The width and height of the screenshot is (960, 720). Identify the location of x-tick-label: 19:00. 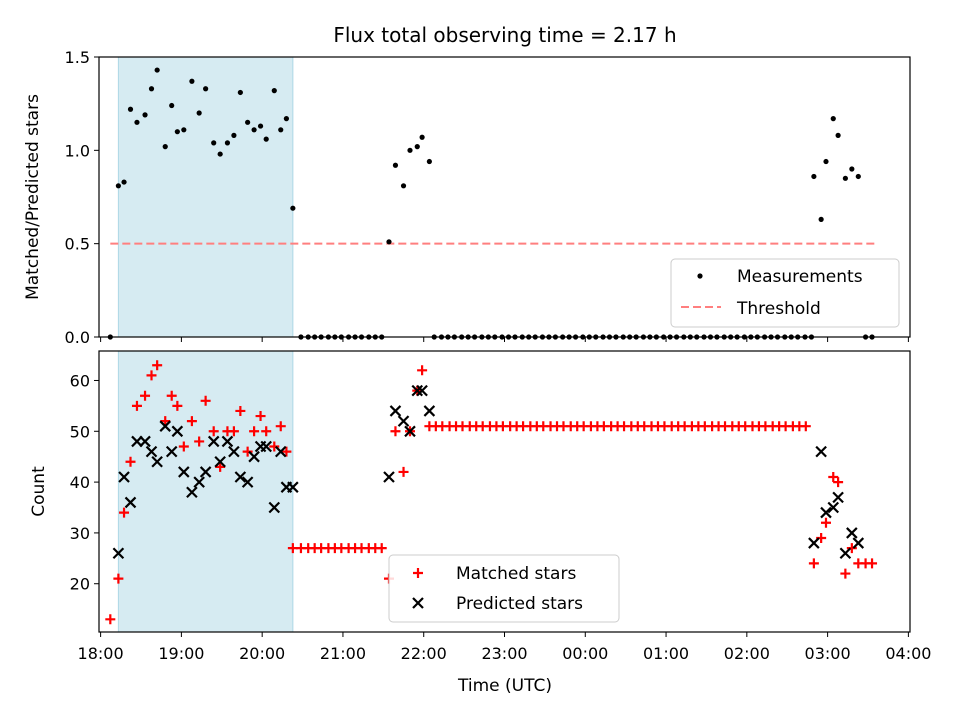
(181, 653).